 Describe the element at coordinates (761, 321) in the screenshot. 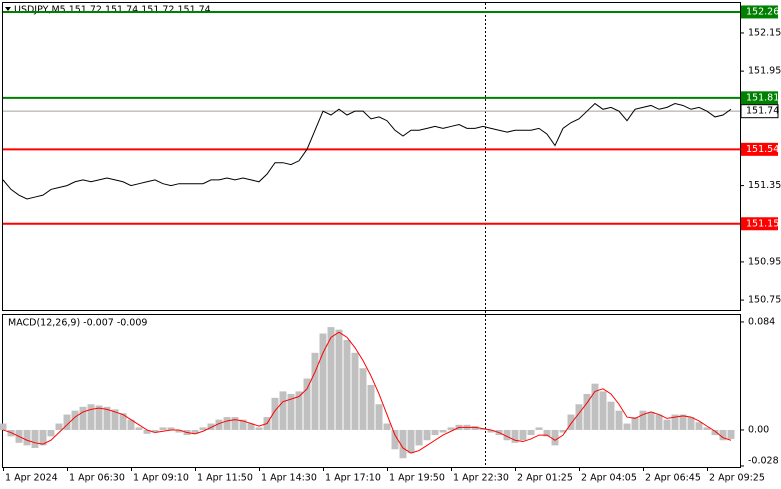

I see `y-tick-label: 0.084` at that location.